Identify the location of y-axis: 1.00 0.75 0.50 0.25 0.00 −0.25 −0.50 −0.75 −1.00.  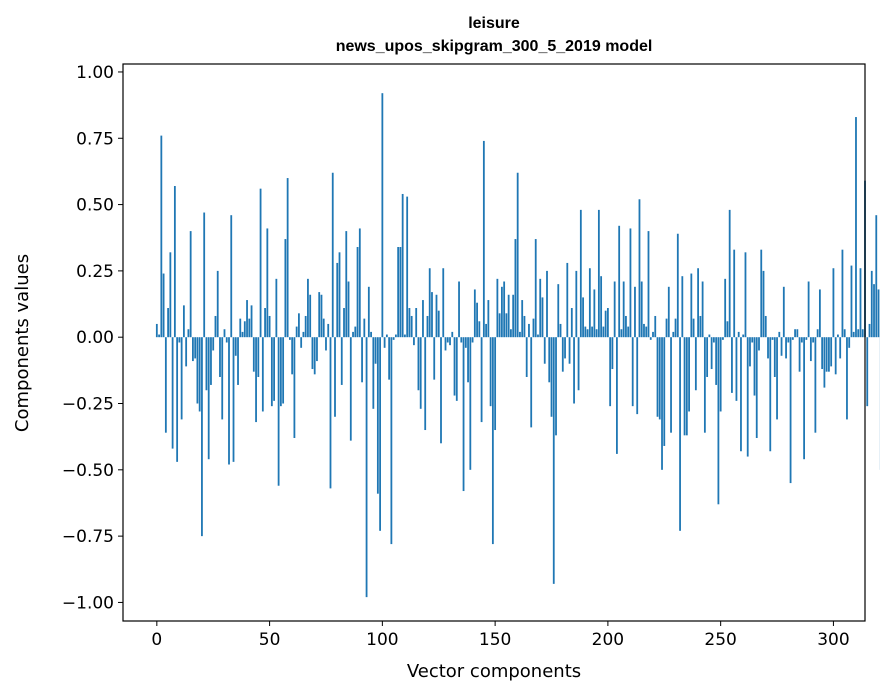
(92, 338).